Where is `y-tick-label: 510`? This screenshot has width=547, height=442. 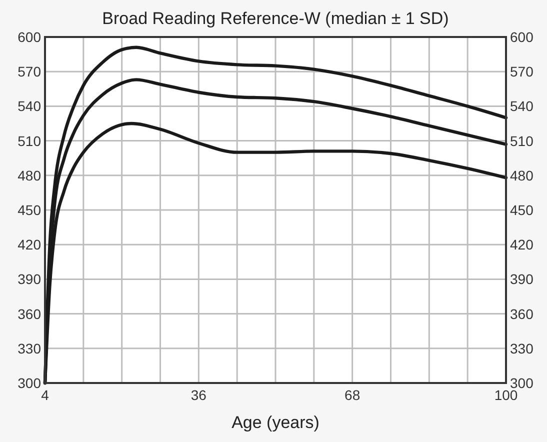 y-tick-label: 510 is located at coordinates (30, 140).